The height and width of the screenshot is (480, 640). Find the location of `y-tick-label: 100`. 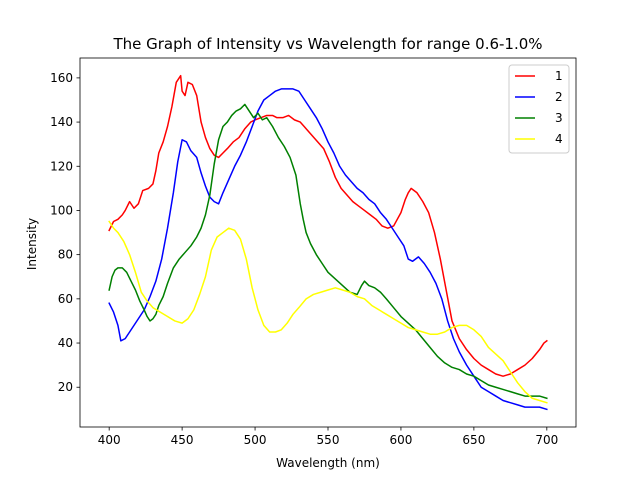

y-tick-label: 100 is located at coordinates (61, 210).